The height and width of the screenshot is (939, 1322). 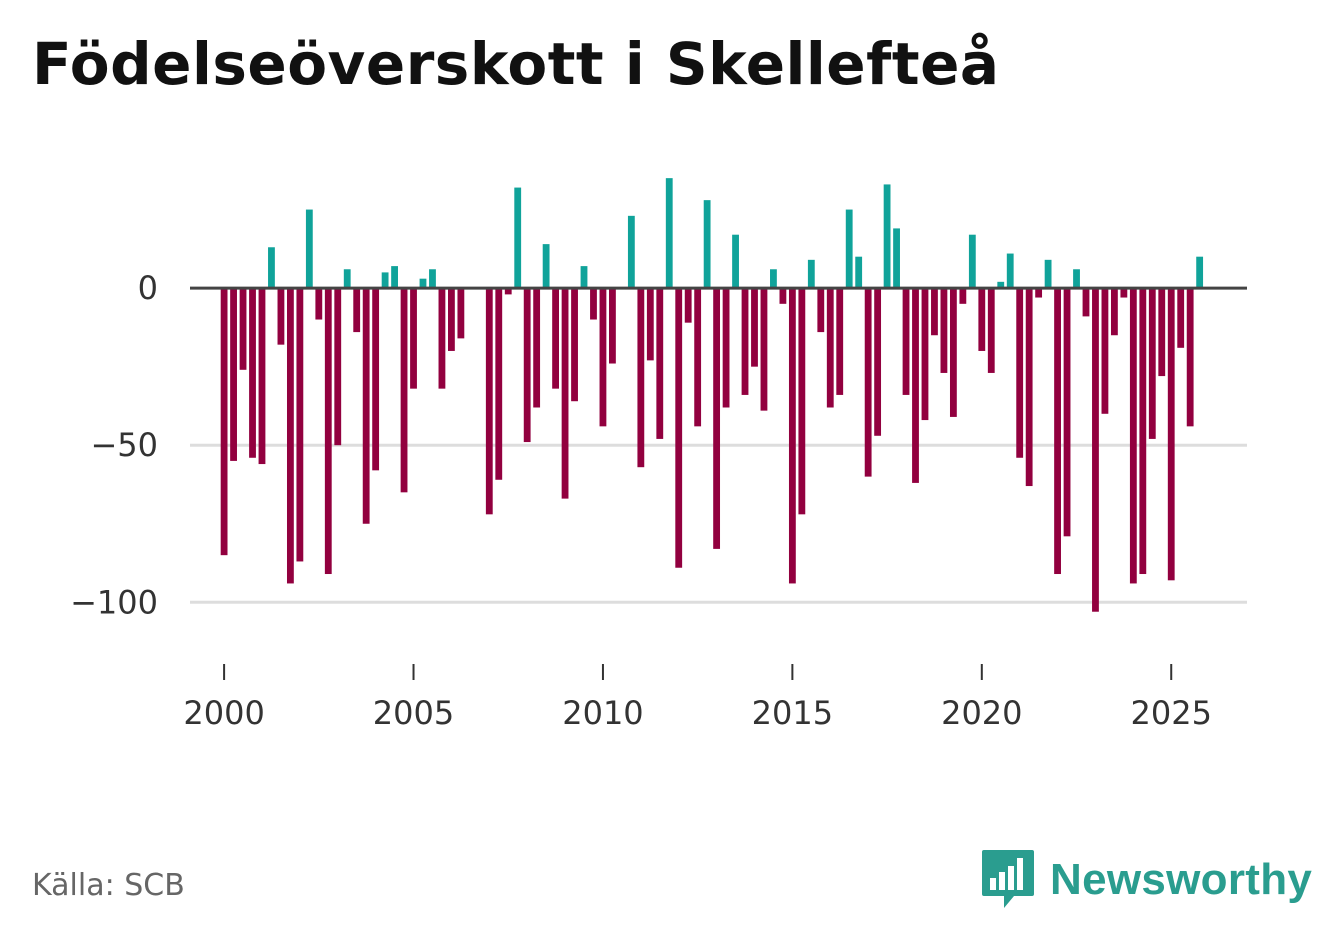 What do you see at coordinates (602, 713) in the screenshot?
I see `x-tick-label: 2010` at bounding box center [602, 713].